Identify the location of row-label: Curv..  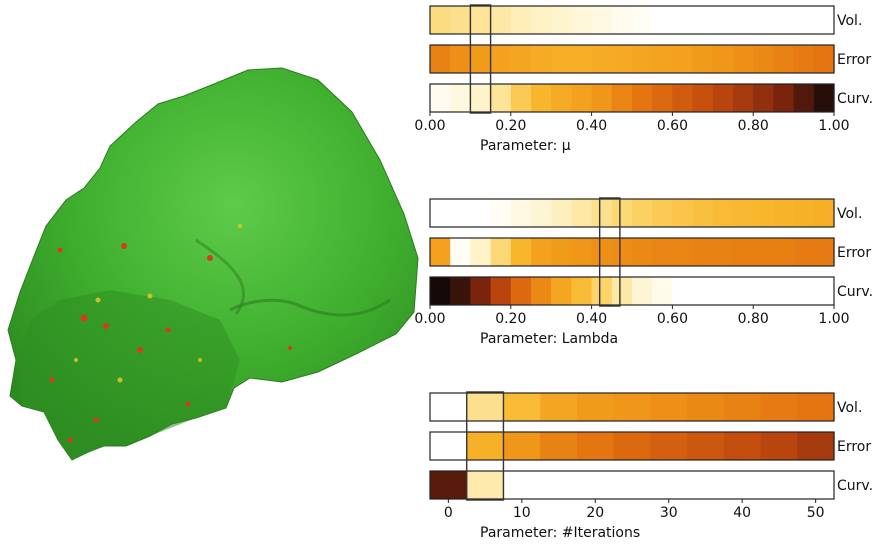
(855, 292).